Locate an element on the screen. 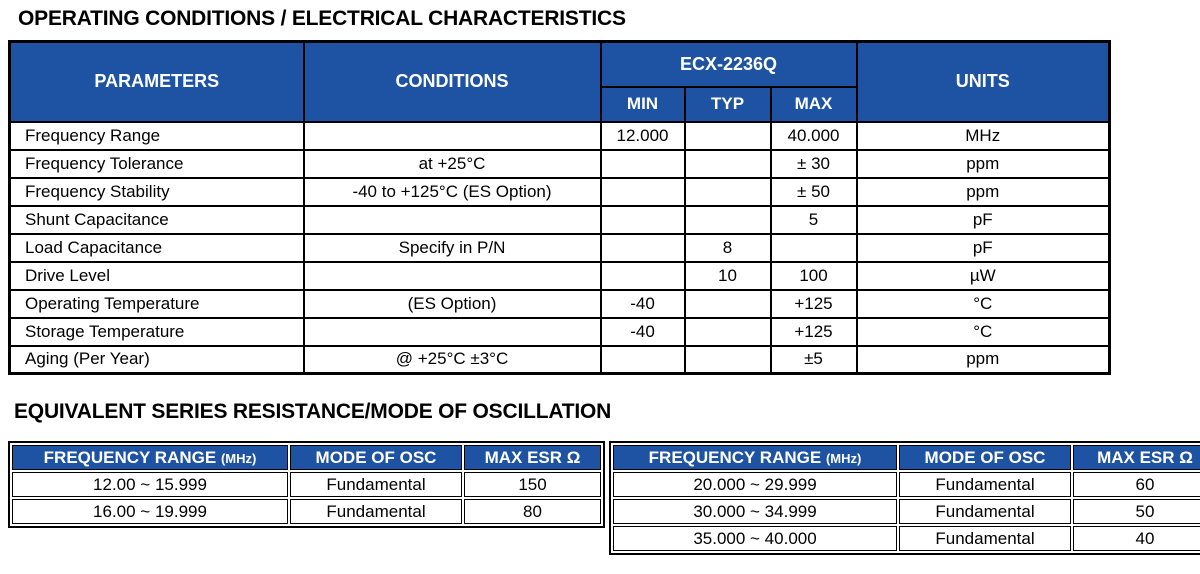  param-cell: Drive Level is located at coordinates (156, 275).